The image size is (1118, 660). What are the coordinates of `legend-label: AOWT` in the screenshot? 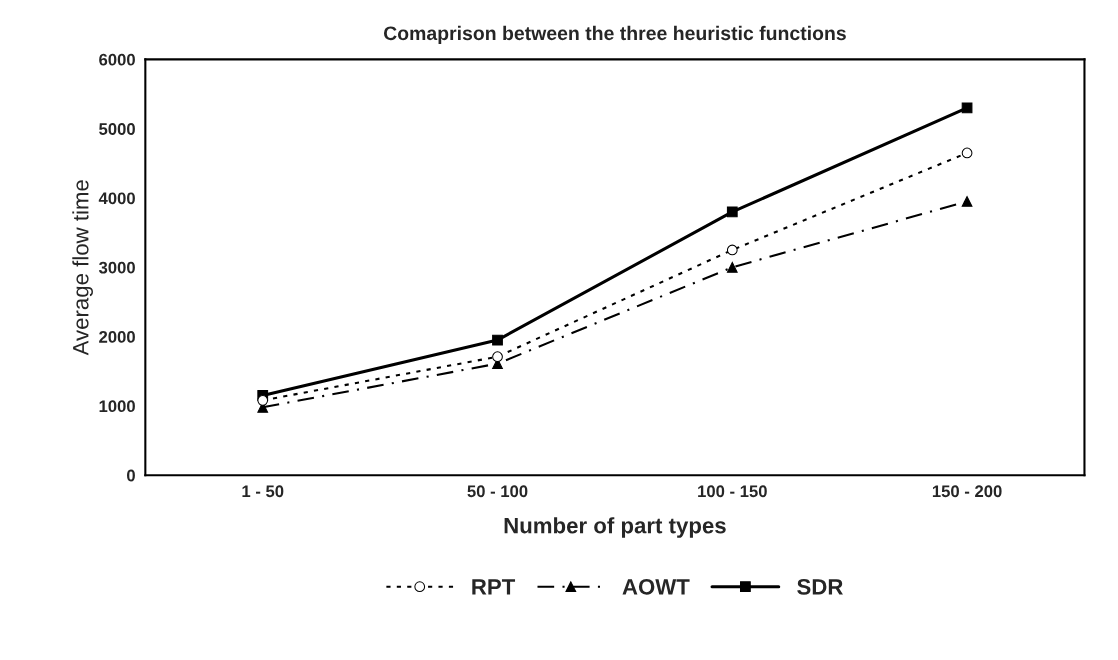 It's located at (656, 586).